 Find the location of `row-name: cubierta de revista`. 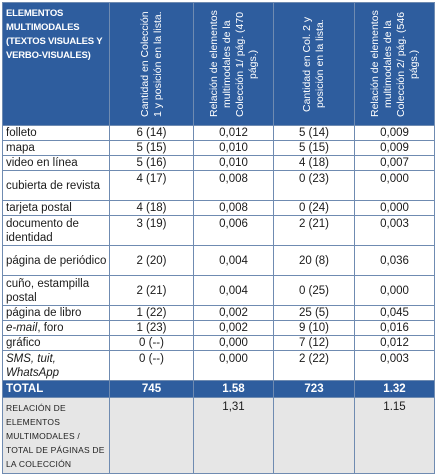

row-name: cubierta de revista is located at coordinates (56, 185).